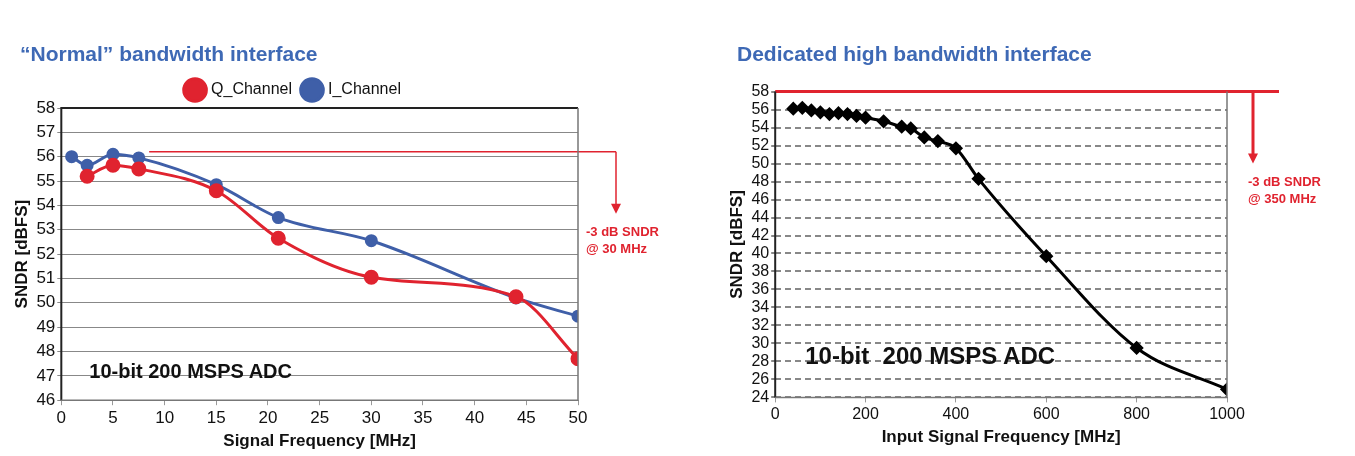  What do you see at coordinates (865, 414) in the screenshot?
I see `x-tick-label: 200` at bounding box center [865, 414].